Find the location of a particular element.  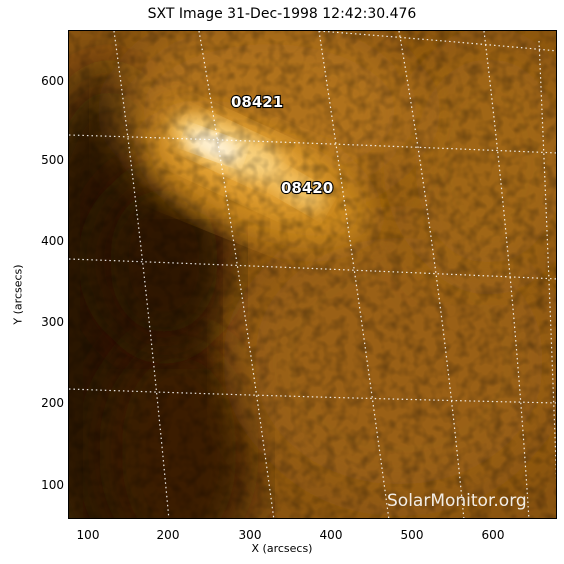

x-tick-100: 100 is located at coordinates (88, 535).